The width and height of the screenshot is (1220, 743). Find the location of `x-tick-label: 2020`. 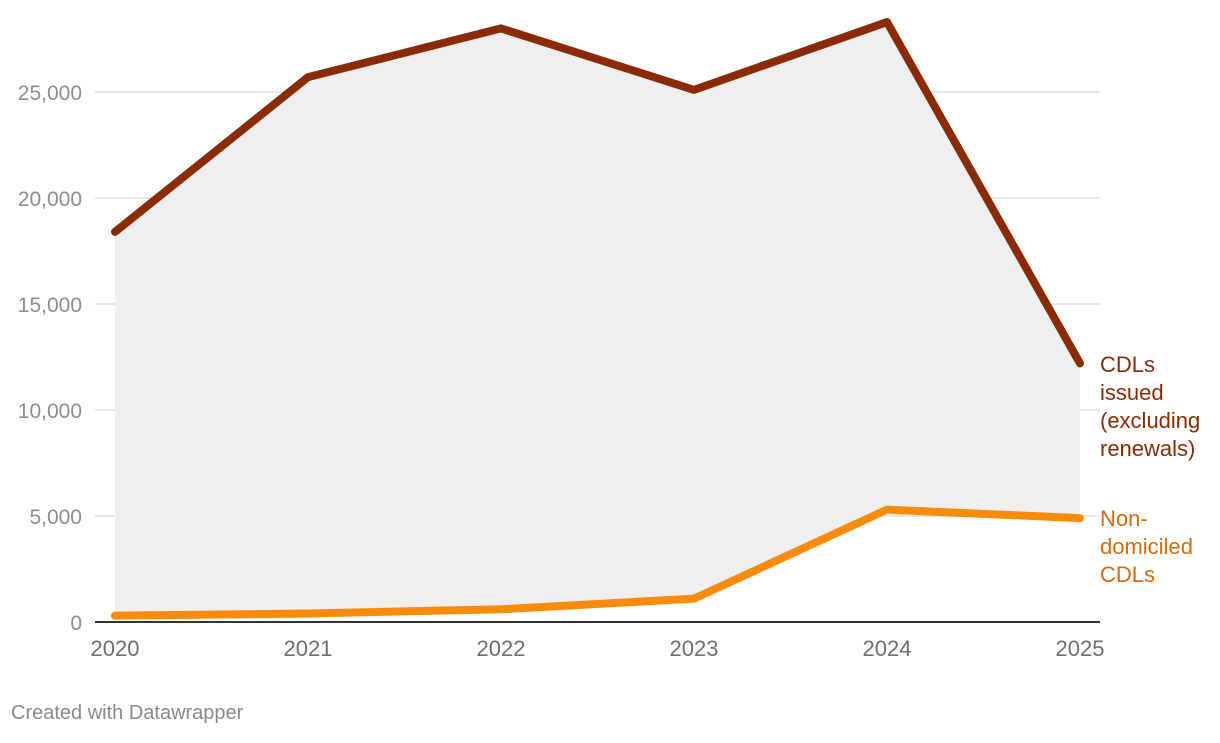

x-tick-label: 2020 is located at coordinates (115, 648).